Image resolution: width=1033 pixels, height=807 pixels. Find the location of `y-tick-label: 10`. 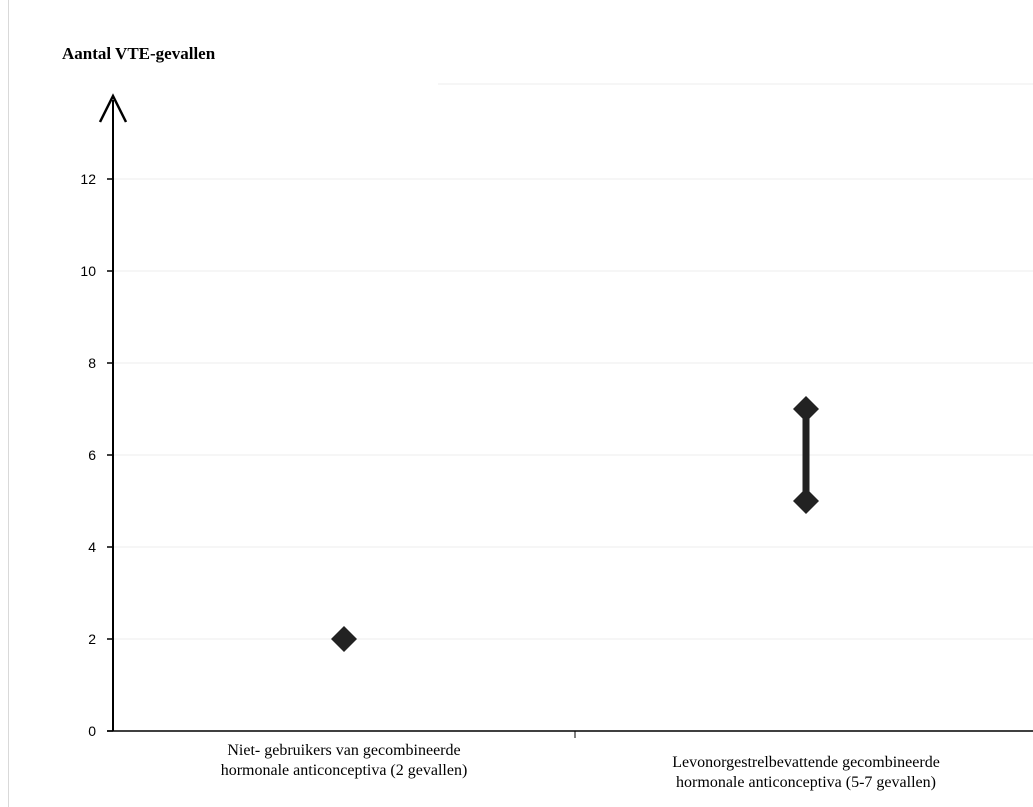

y-tick-label: 10 is located at coordinates (88, 271).